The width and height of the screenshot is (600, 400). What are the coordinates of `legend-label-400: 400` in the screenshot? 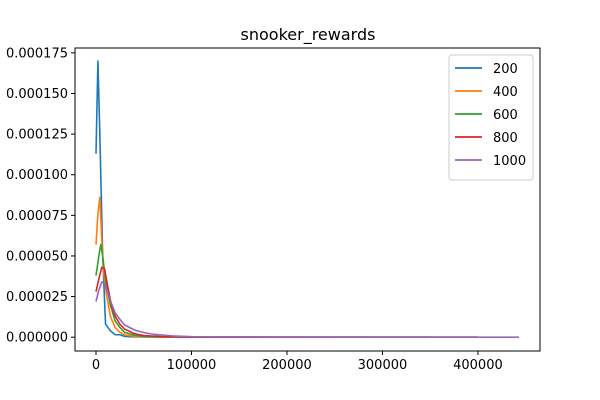 It's located at (505, 92).